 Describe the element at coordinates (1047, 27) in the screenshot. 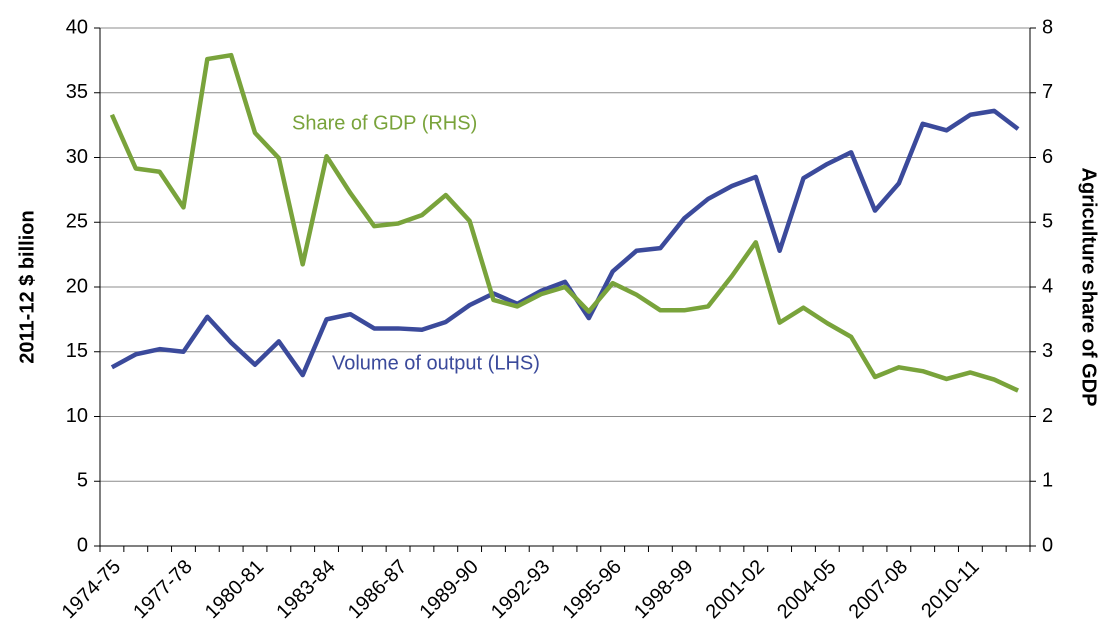

I see `y2-tick-label: 8` at that location.